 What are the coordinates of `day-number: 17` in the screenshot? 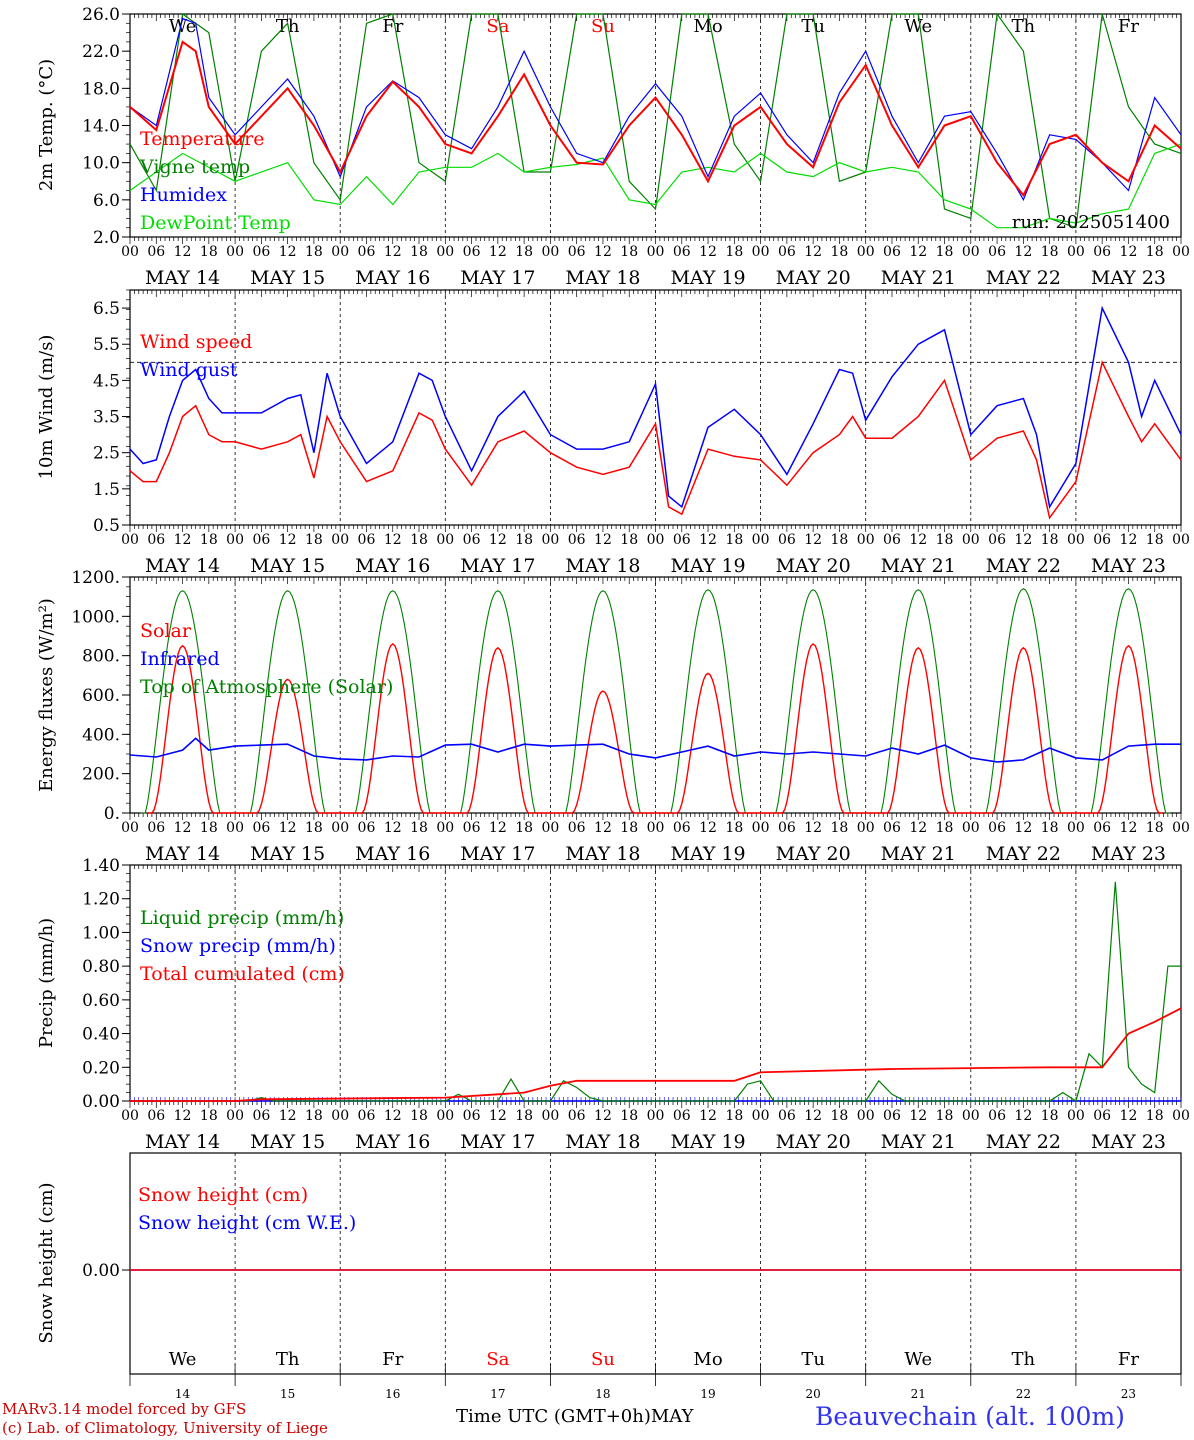 It's located at (497, 1394).